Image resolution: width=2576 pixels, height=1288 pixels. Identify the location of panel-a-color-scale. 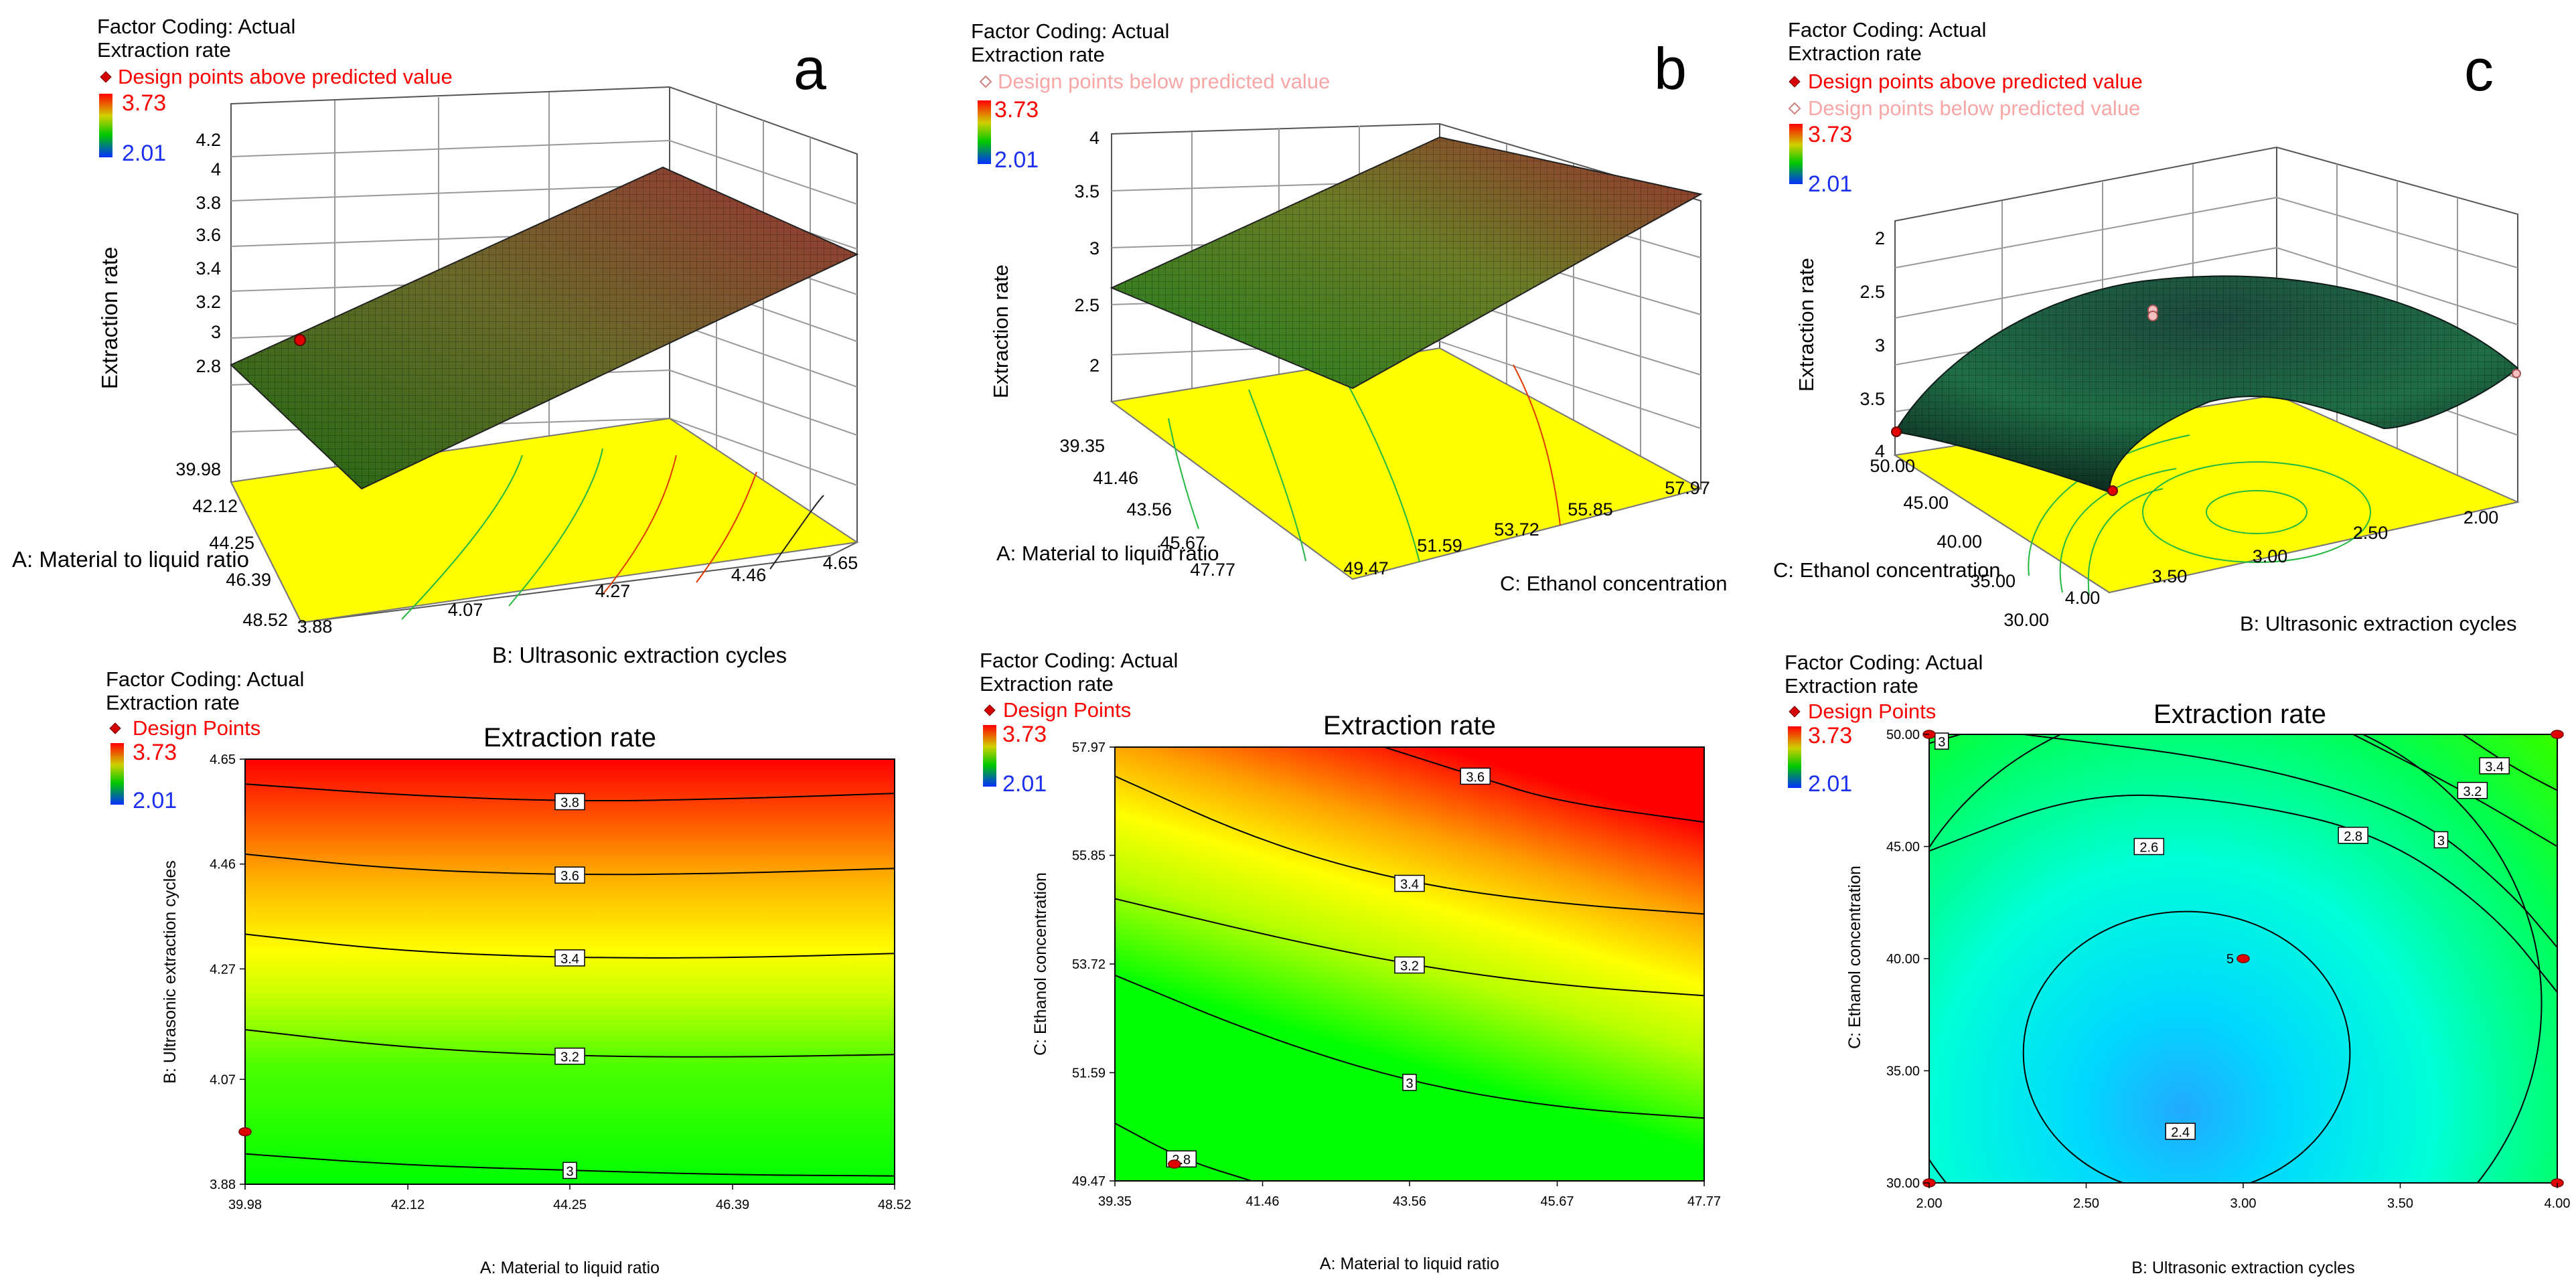
(105, 126).